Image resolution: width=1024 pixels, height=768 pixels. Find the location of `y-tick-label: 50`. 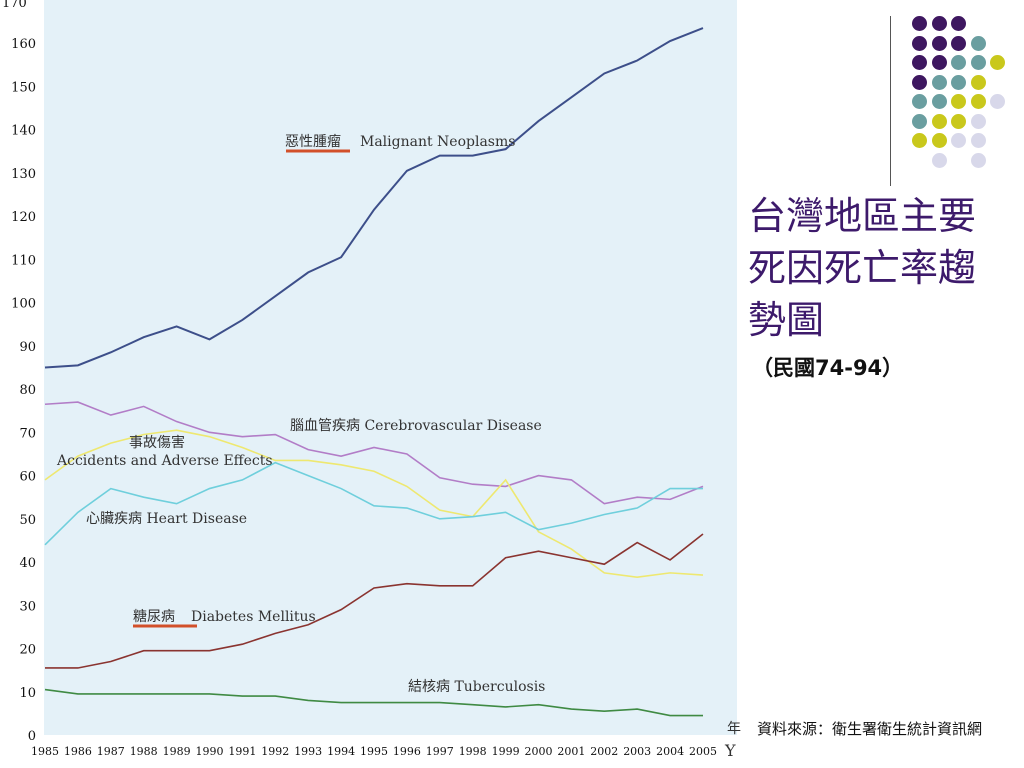

y-tick-label: 50 is located at coordinates (27, 520).